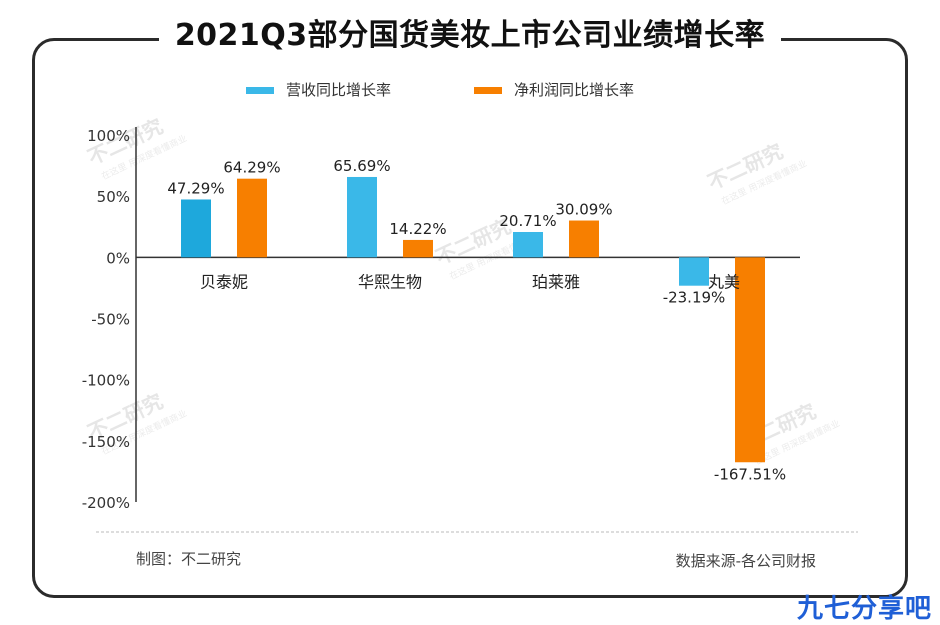 The height and width of the screenshot is (625, 940). Describe the element at coordinates (108, 136) in the screenshot. I see `y-tick-label: 100%` at that location.